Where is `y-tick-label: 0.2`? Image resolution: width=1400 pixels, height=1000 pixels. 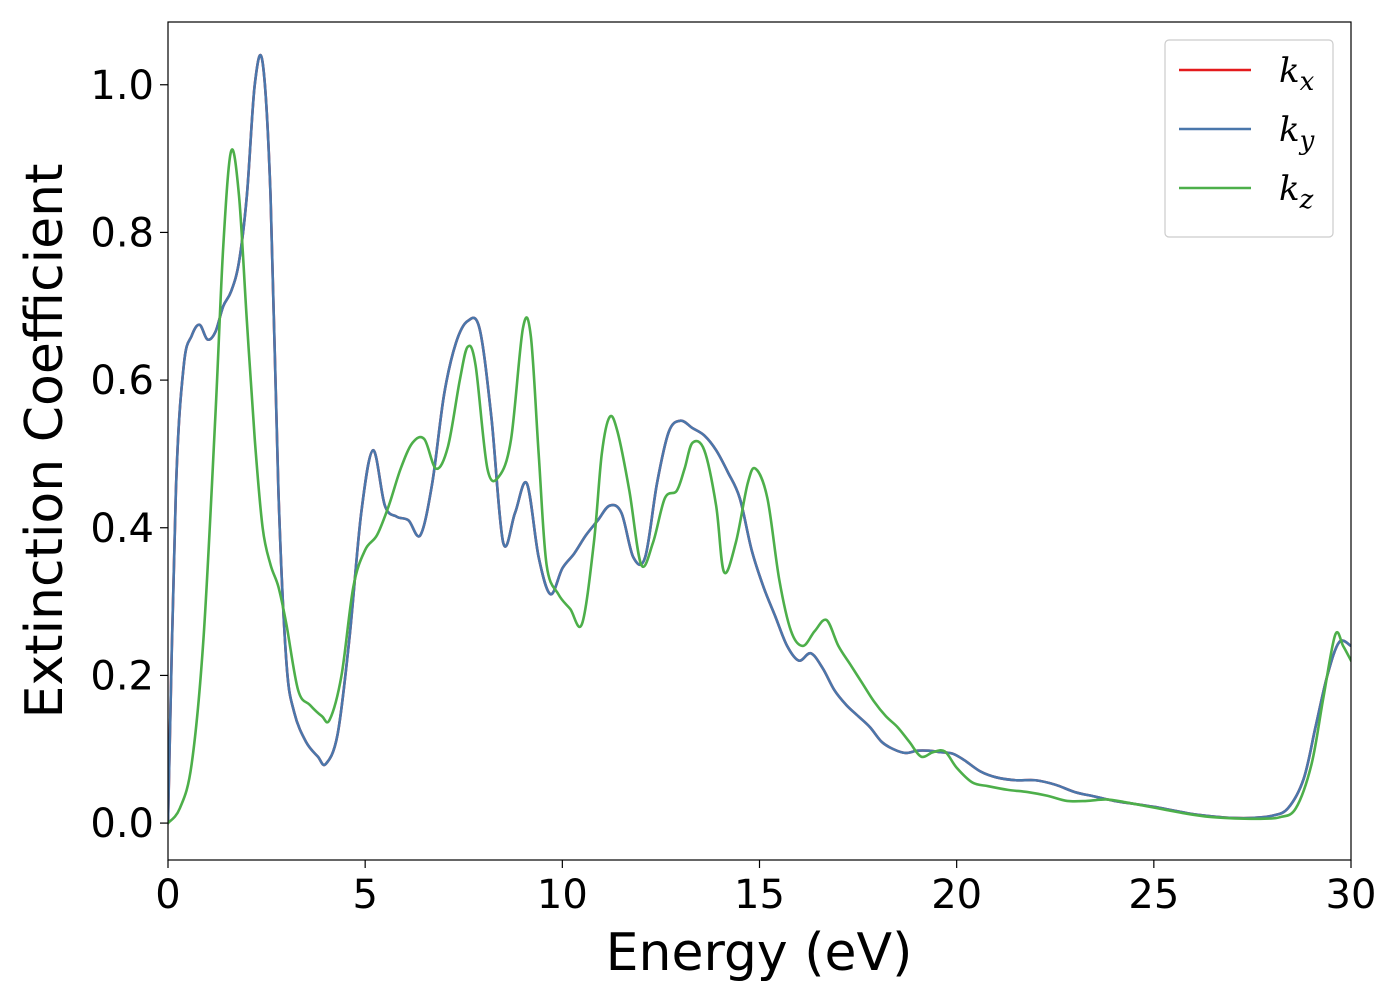 y-tick-label: 0.2 is located at coordinates (122, 676).